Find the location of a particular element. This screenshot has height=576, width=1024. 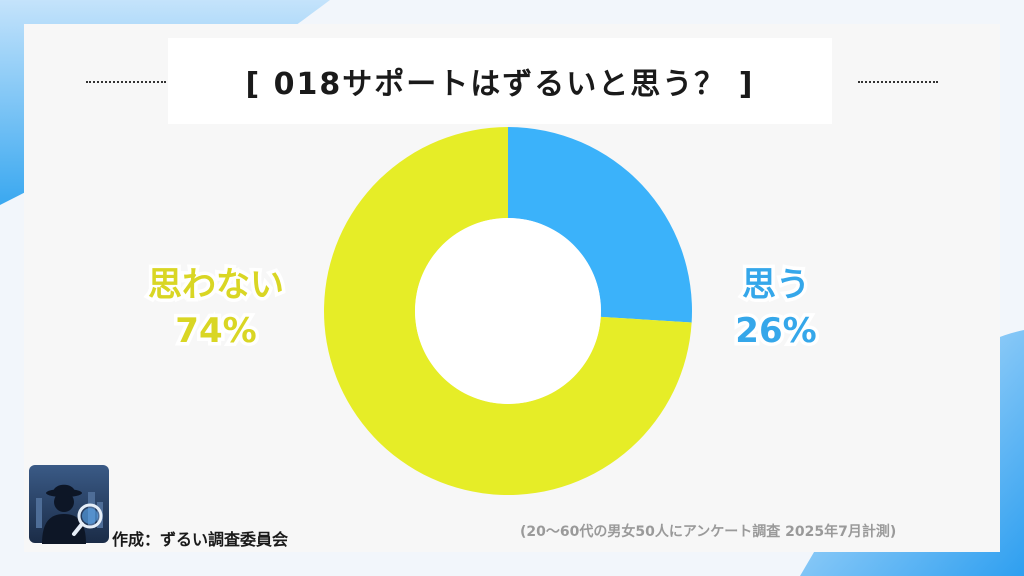

slice-label-yes: 思う 26% is located at coordinates (776, 308).